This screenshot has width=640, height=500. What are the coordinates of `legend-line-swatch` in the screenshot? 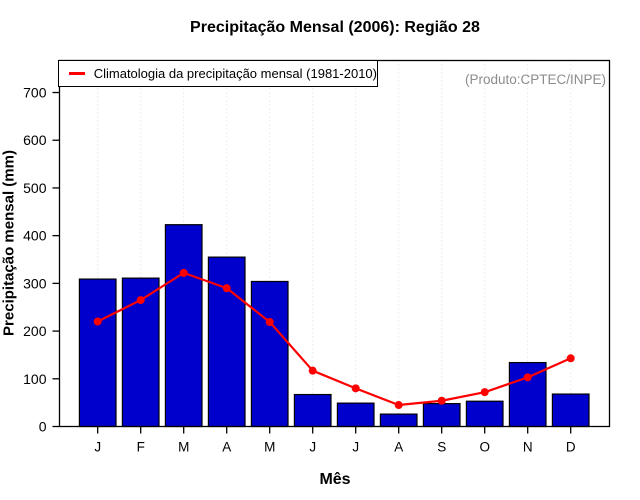 It's located at (77, 73).